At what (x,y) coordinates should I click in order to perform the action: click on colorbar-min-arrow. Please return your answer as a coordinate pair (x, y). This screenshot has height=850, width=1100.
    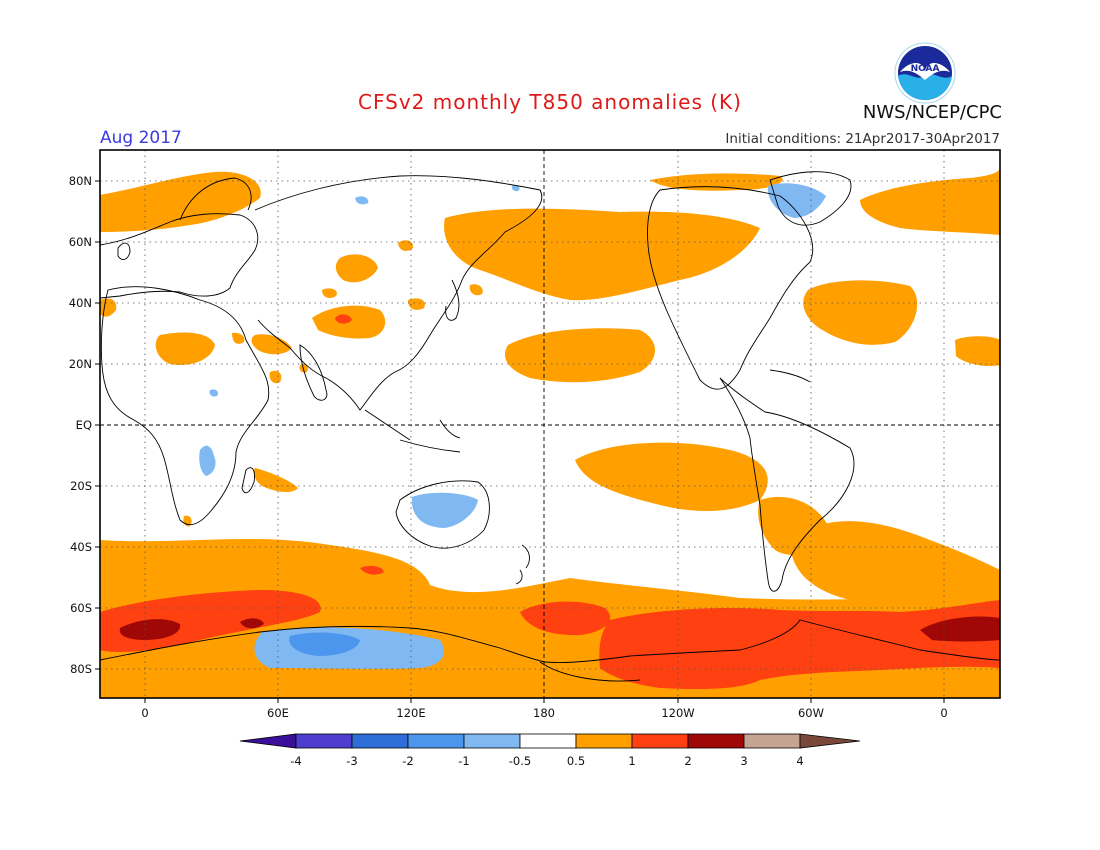
    Looking at the image, I should click on (268, 741).